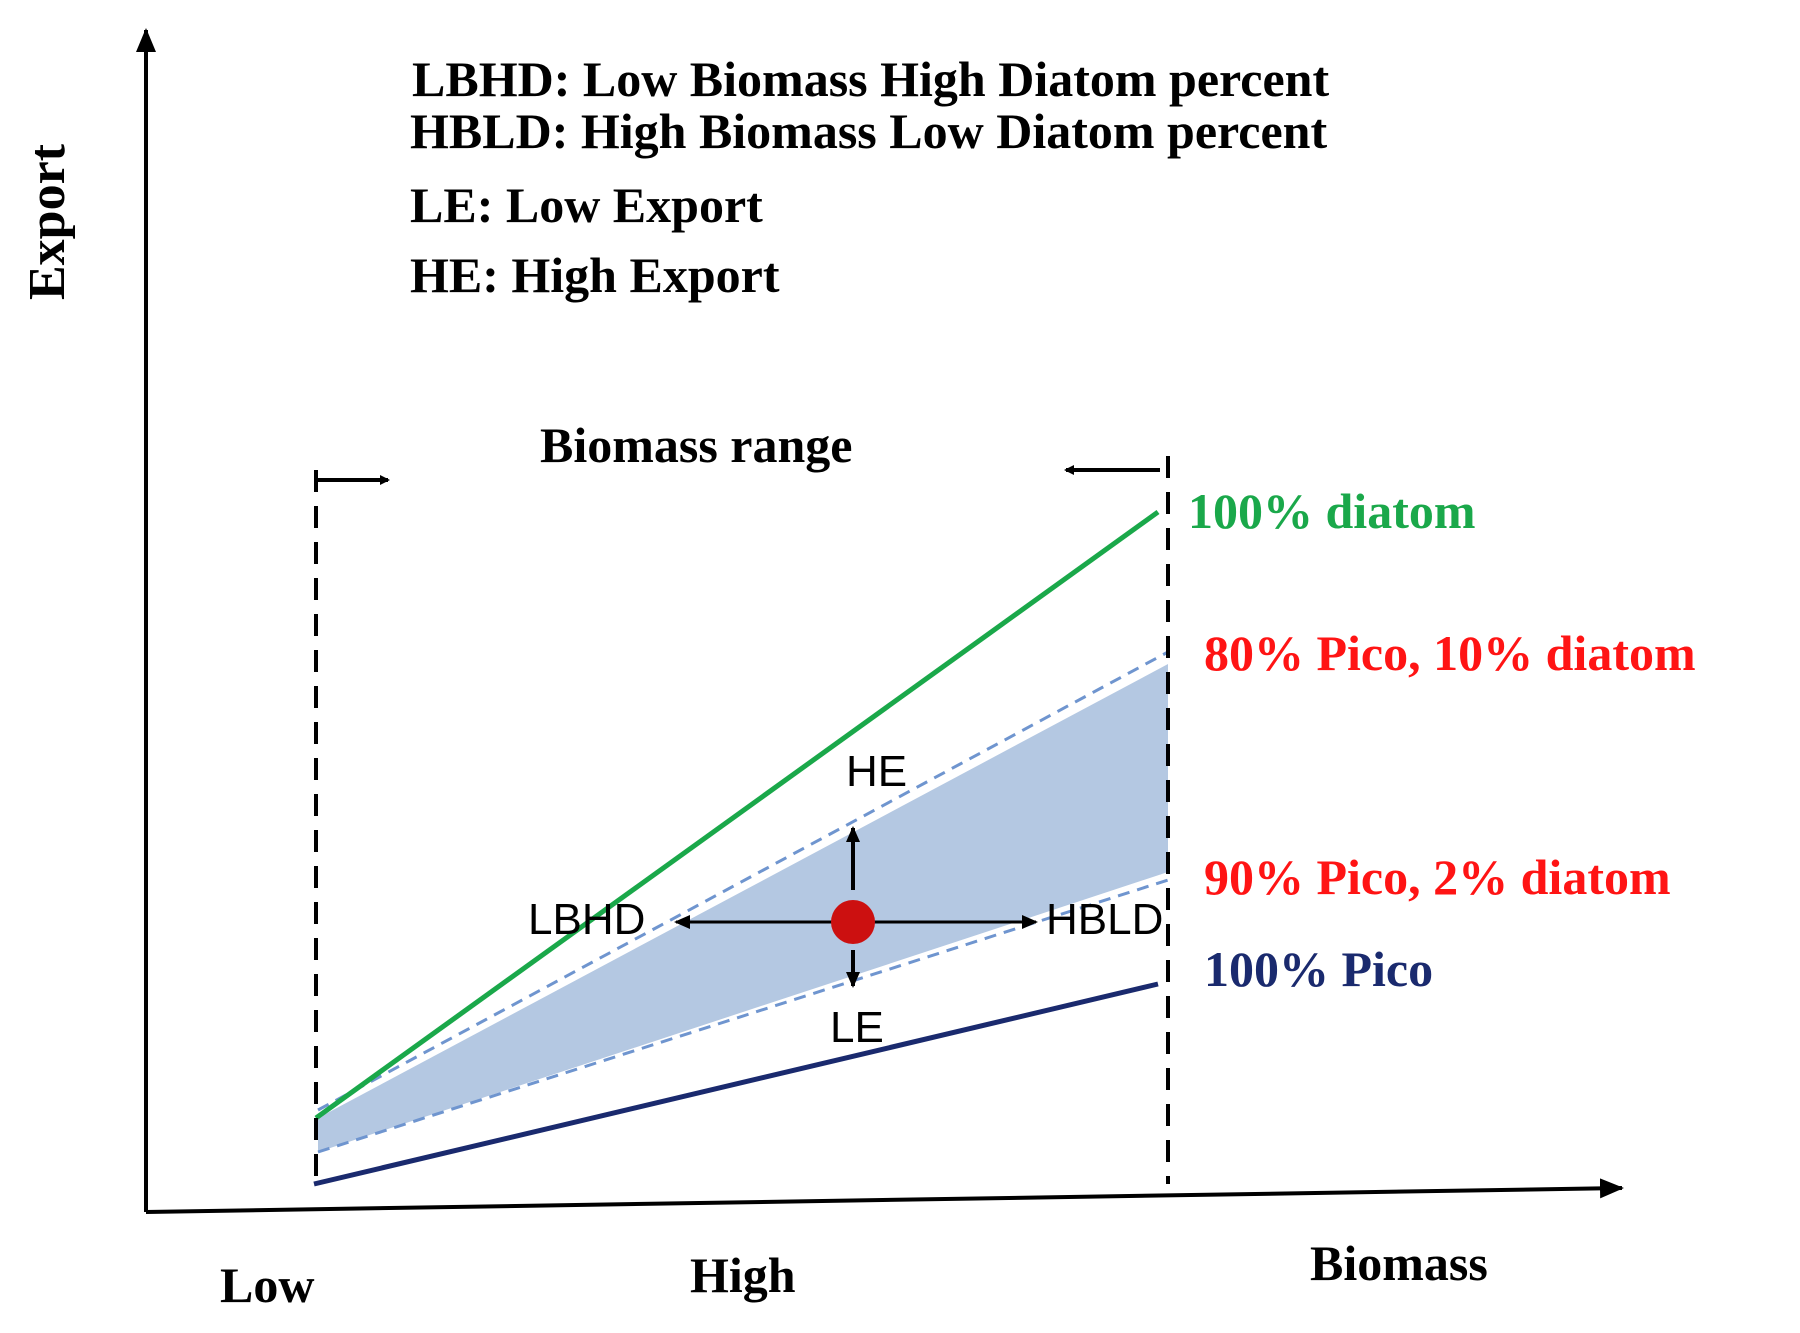 The width and height of the screenshot is (1800, 1333). I want to click on marker-lbhd: LBHD, so click(586, 919).